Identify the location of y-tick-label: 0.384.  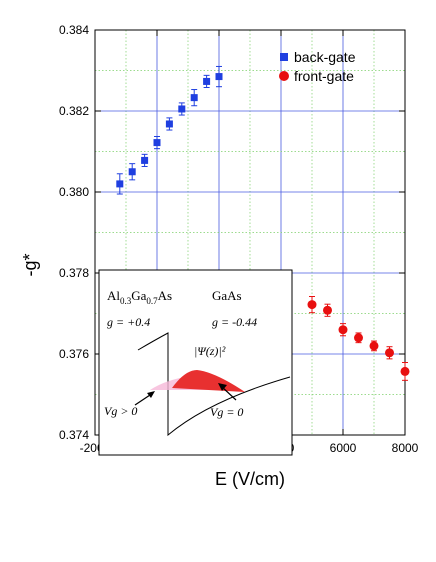
(74, 30).